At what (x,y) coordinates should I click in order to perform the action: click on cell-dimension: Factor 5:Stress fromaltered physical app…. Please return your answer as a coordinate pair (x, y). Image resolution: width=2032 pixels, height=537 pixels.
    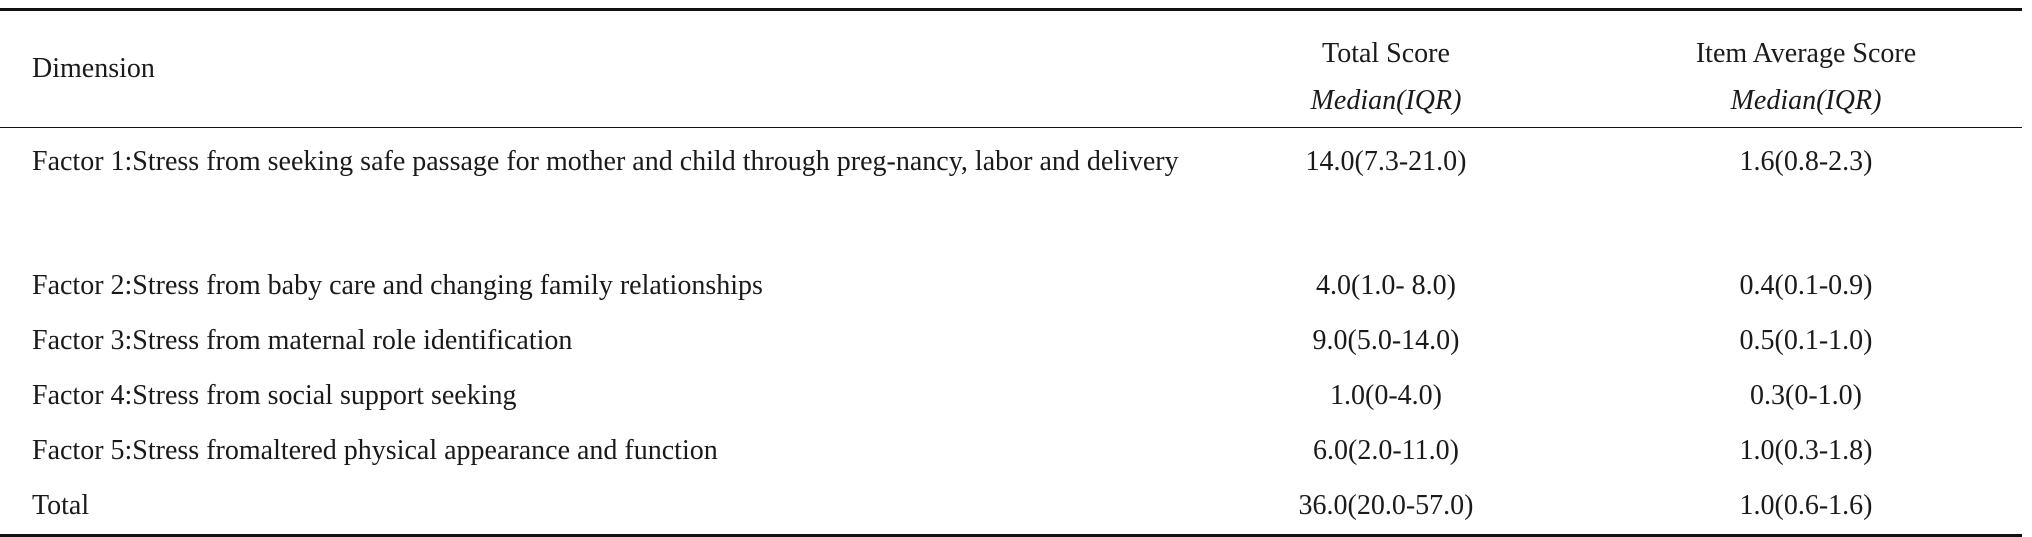
    Looking at the image, I should click on (375, 450).